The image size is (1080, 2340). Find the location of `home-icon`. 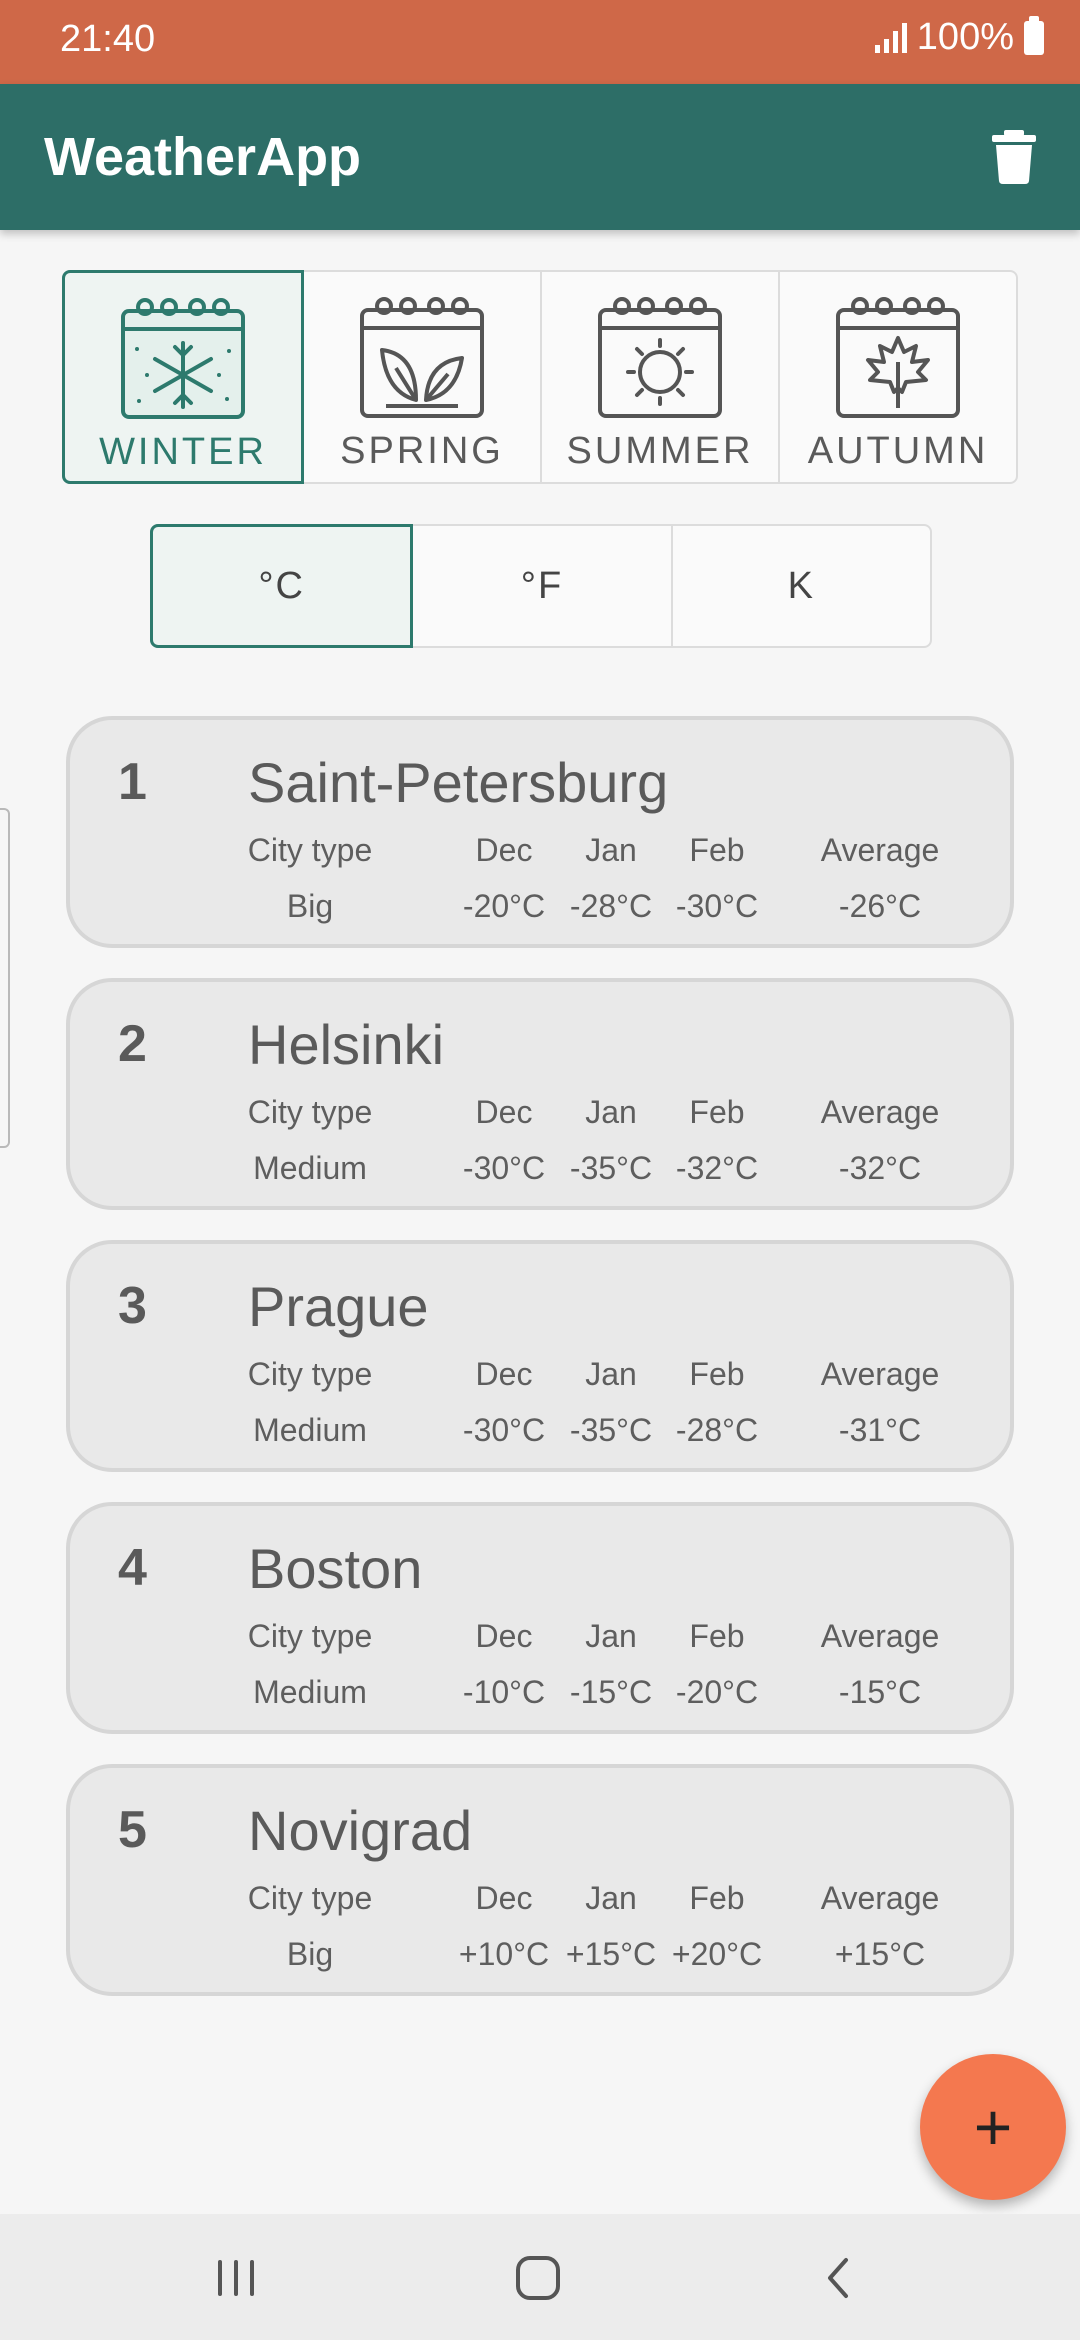

home-icon is located at coordinates (538, 2278).